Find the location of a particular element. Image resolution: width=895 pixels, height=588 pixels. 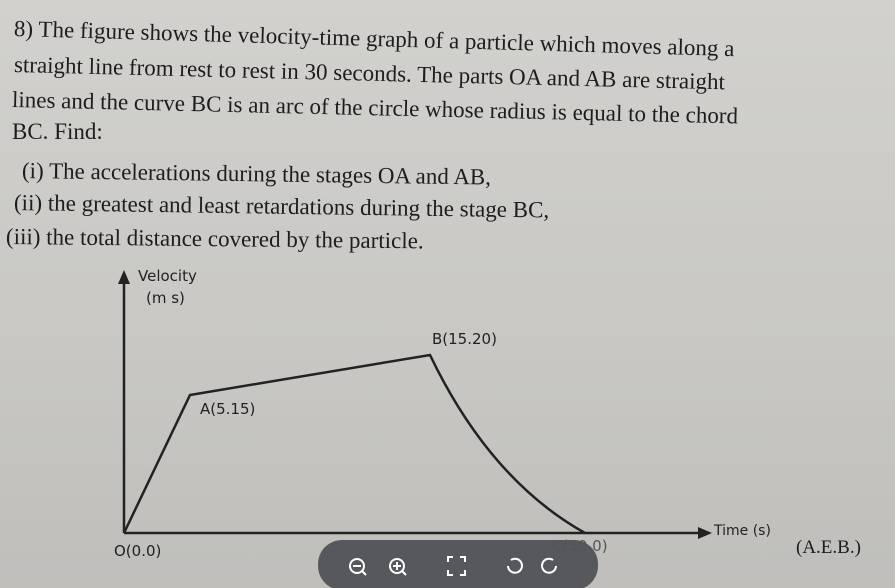

rotate-left-button is located at coordinates (515, 565).